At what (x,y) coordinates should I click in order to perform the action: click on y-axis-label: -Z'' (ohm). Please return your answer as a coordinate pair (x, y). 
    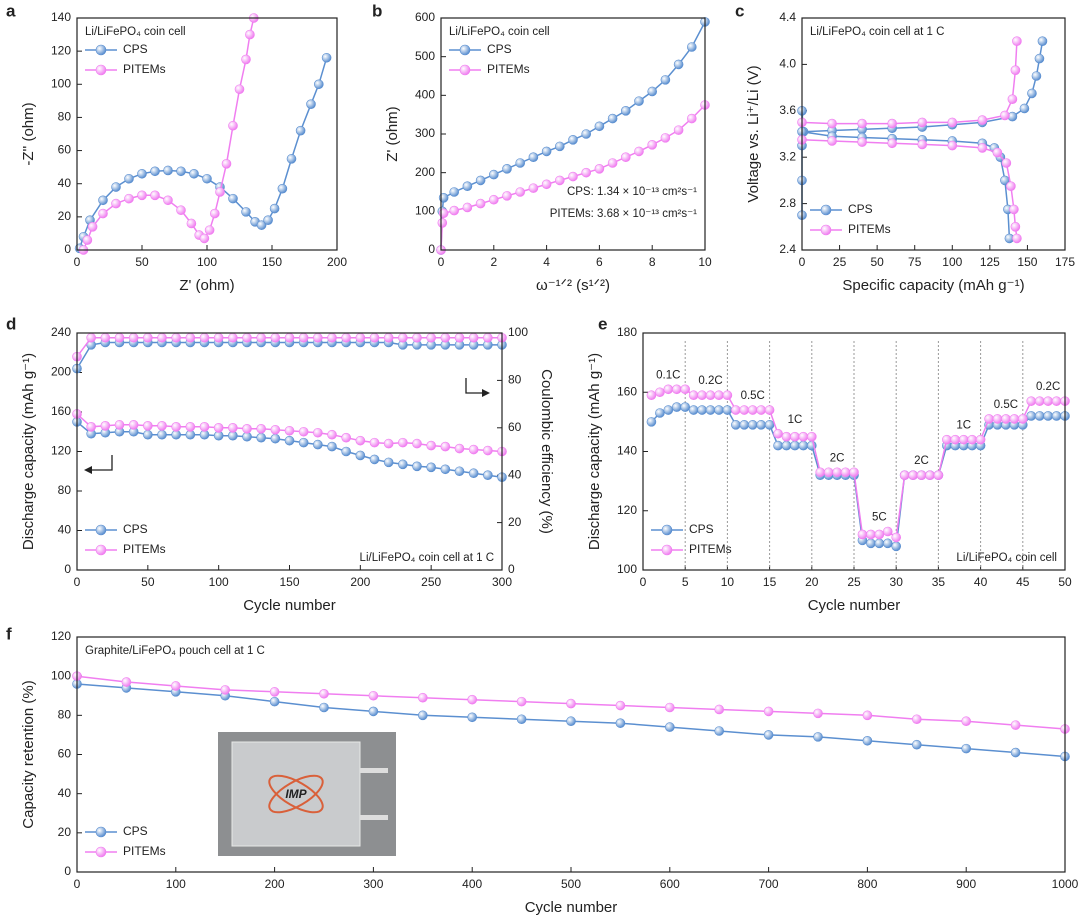
    Looking at the image, I should click on (28, 133).